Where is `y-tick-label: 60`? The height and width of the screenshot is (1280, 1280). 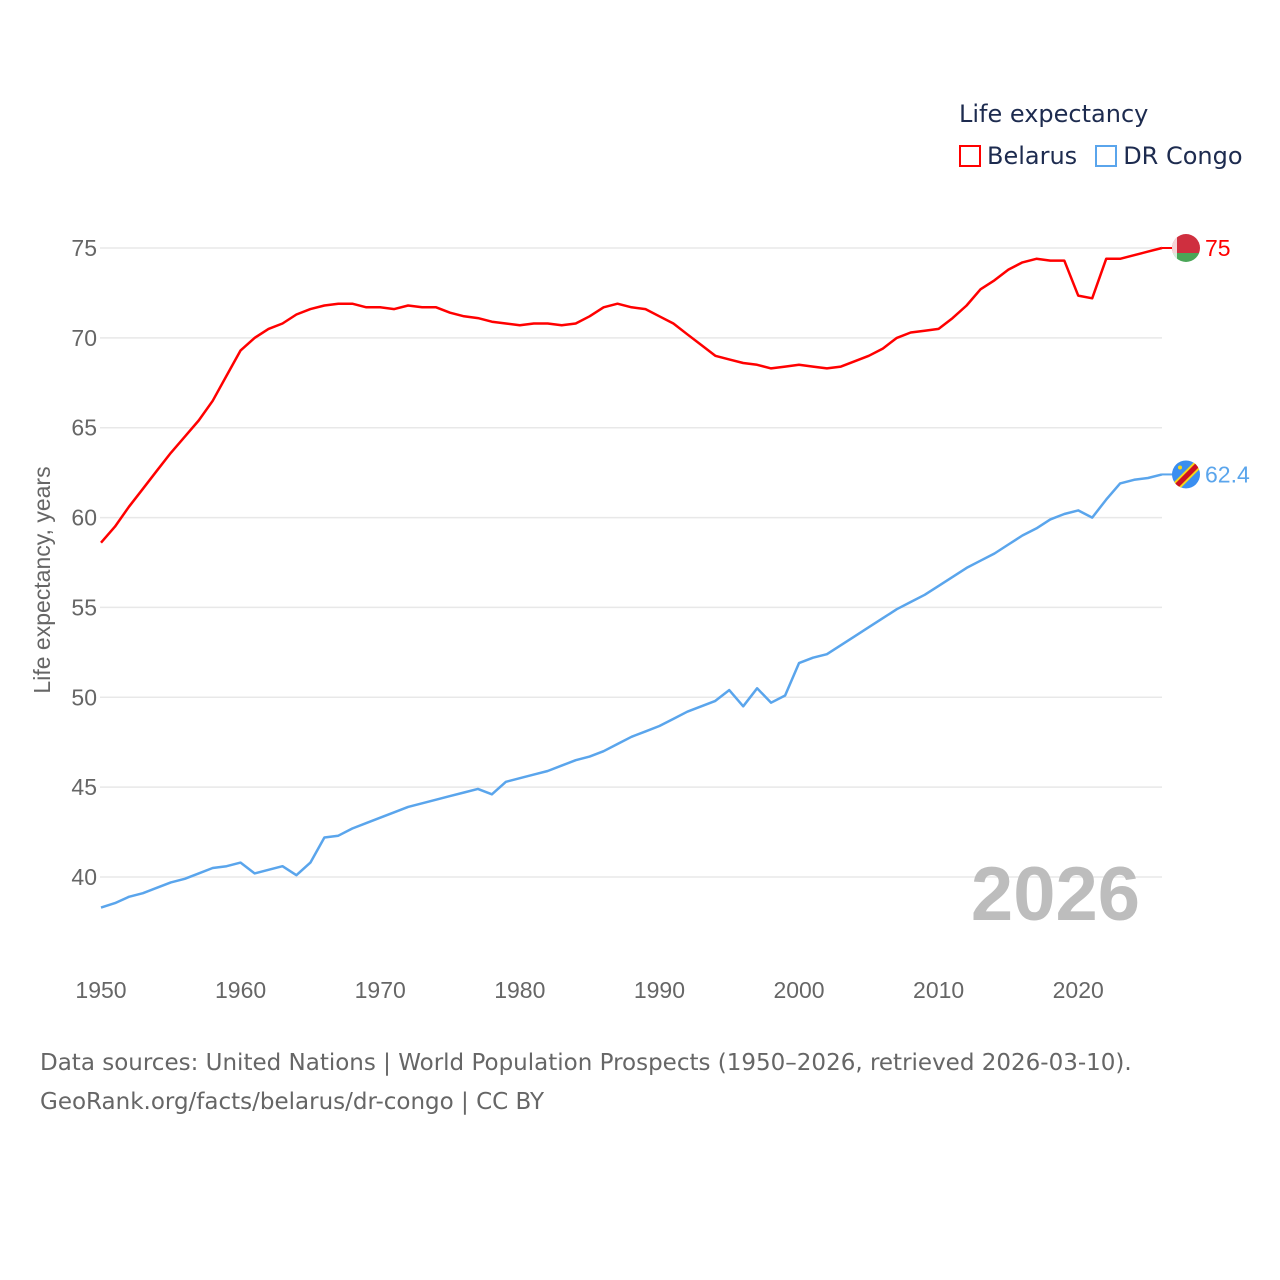 y-tick-label: 60 is located at coordinates (84, 518).